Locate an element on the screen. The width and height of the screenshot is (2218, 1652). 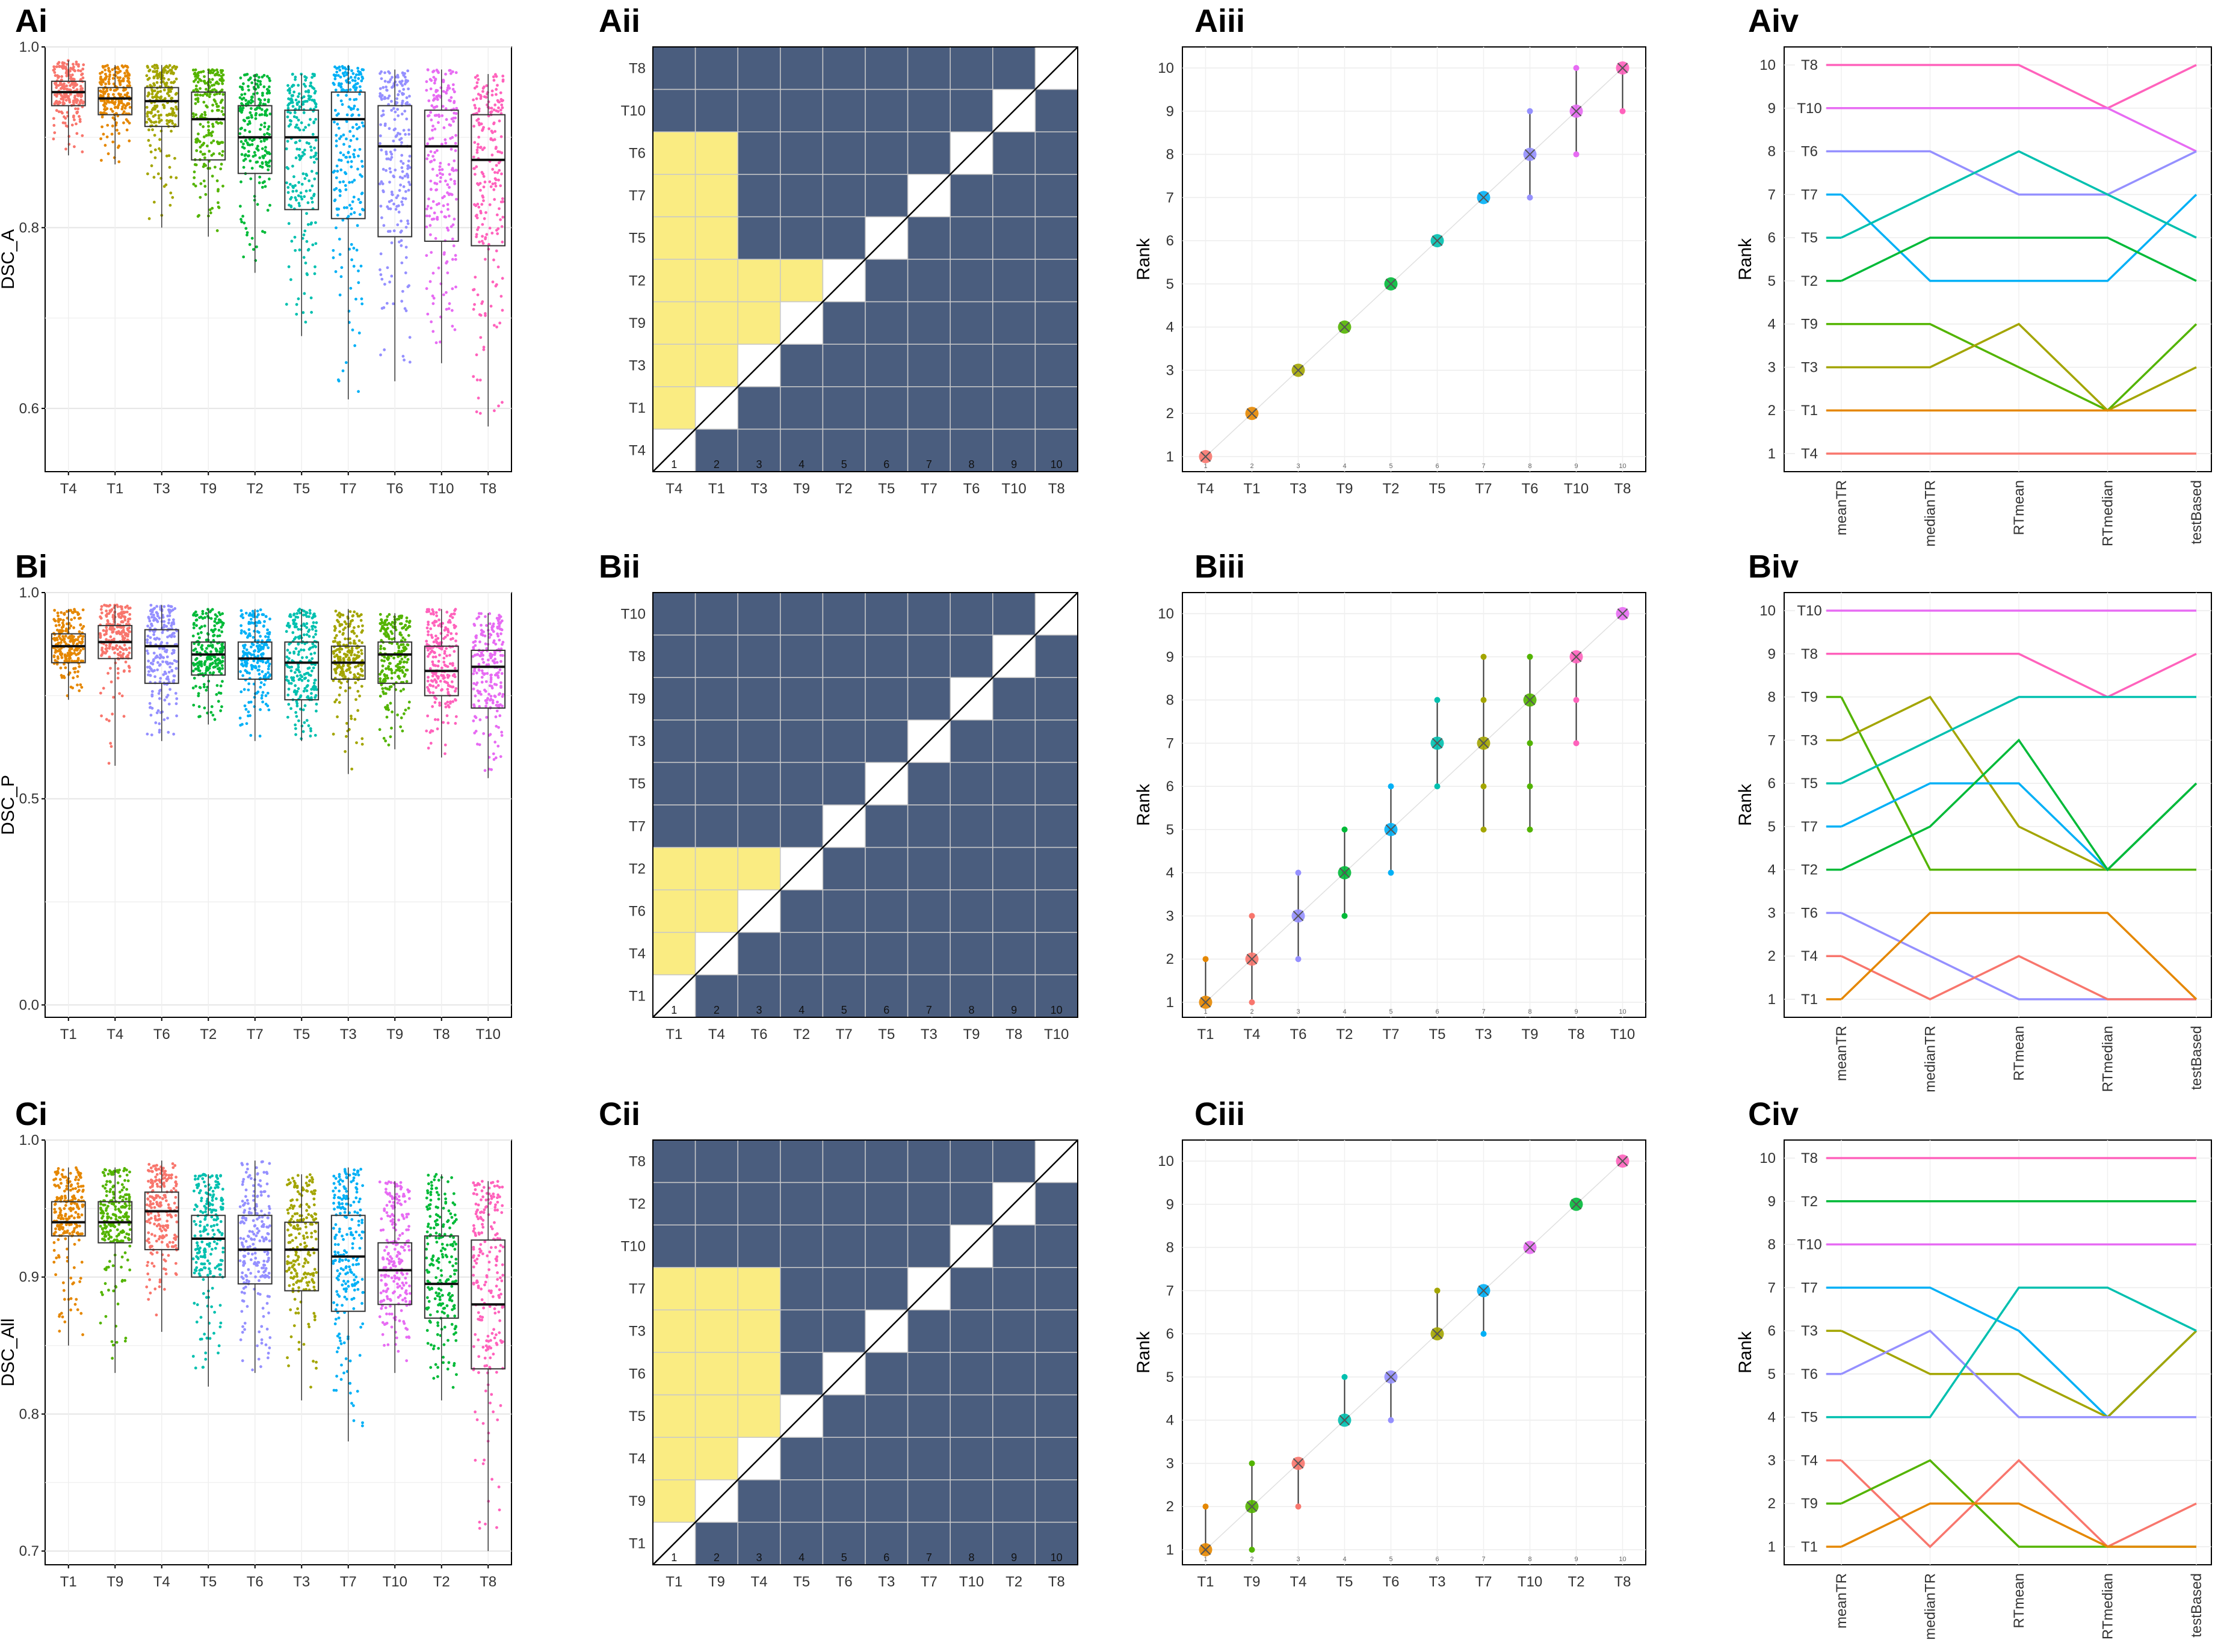
rank-cross is located at coordinates (1298, 370).